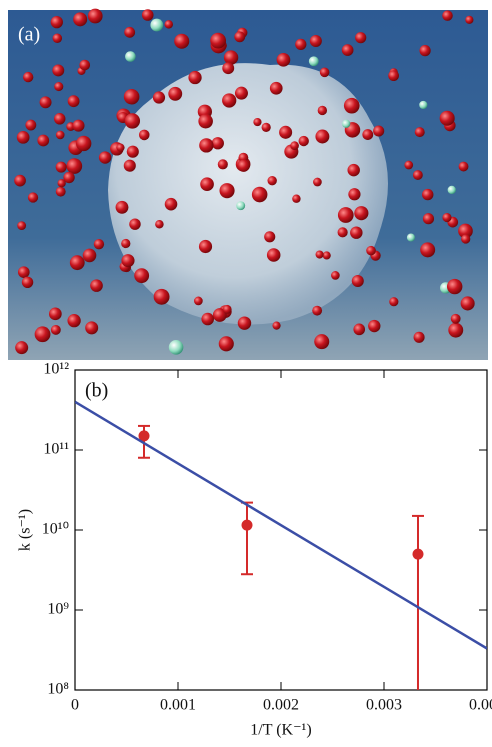 The height and width of the screenshot is (747, 492). Describe the element at coordinates (281, 705) in the screenshot. I see `x-tick-label: 0.002` at that location.